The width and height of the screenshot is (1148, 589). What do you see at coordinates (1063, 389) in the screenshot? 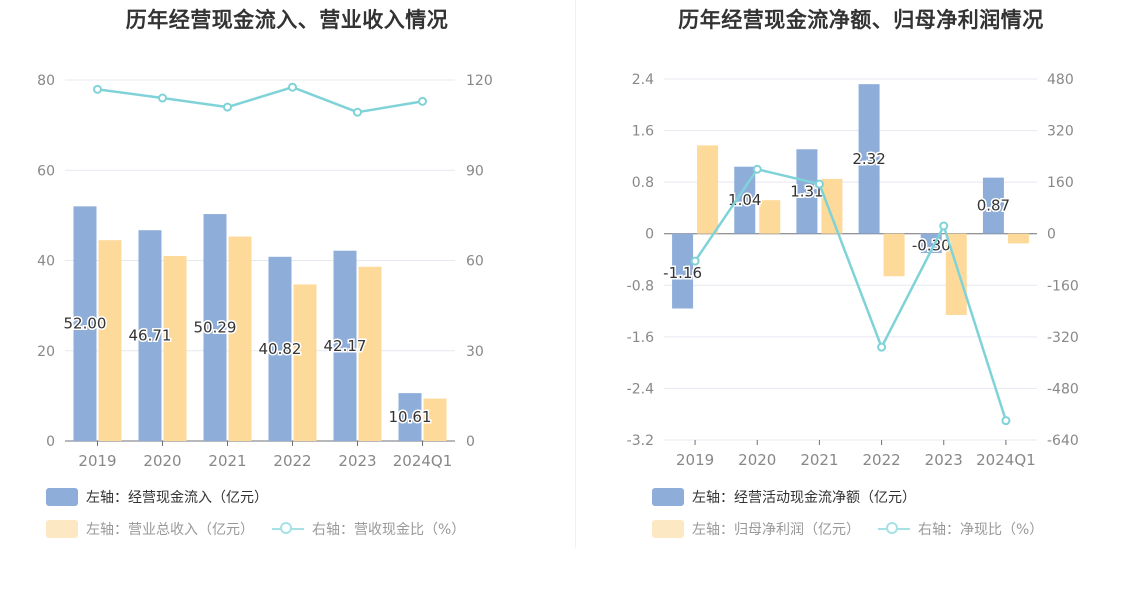
I see `y-right-tick-label: -480` at bounding box center [1063, 389].